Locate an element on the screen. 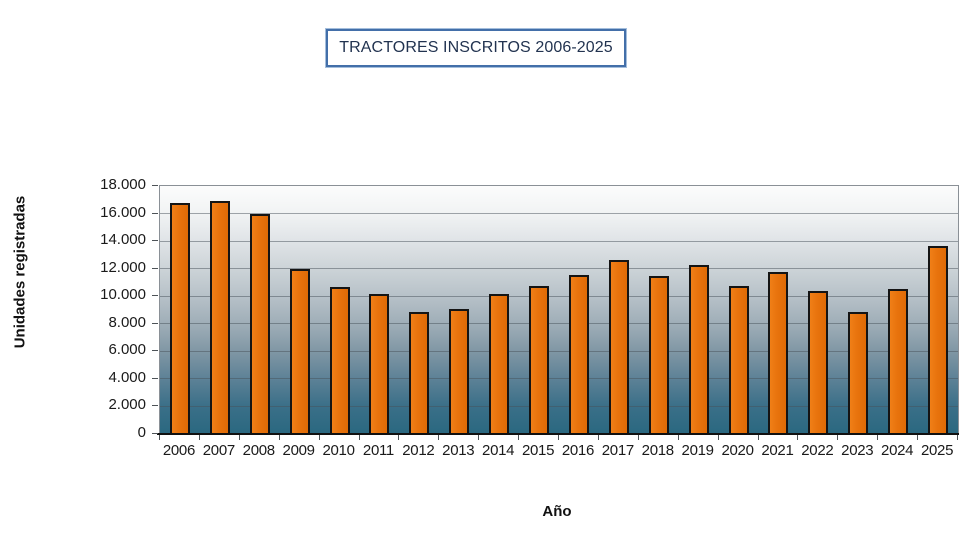 Image resolution: width=980 pixels, height=553 pixels. bar-2014 is located at coordinates (499, 364).